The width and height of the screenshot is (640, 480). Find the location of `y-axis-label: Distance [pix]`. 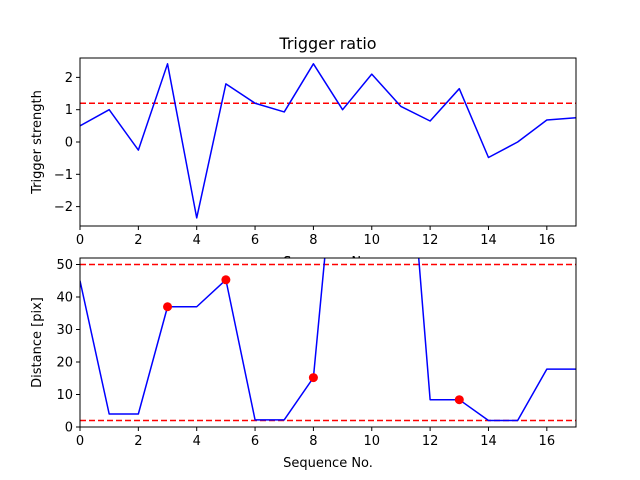

y-axis-label: Distance [pix] is located at coordinates (37, 342).